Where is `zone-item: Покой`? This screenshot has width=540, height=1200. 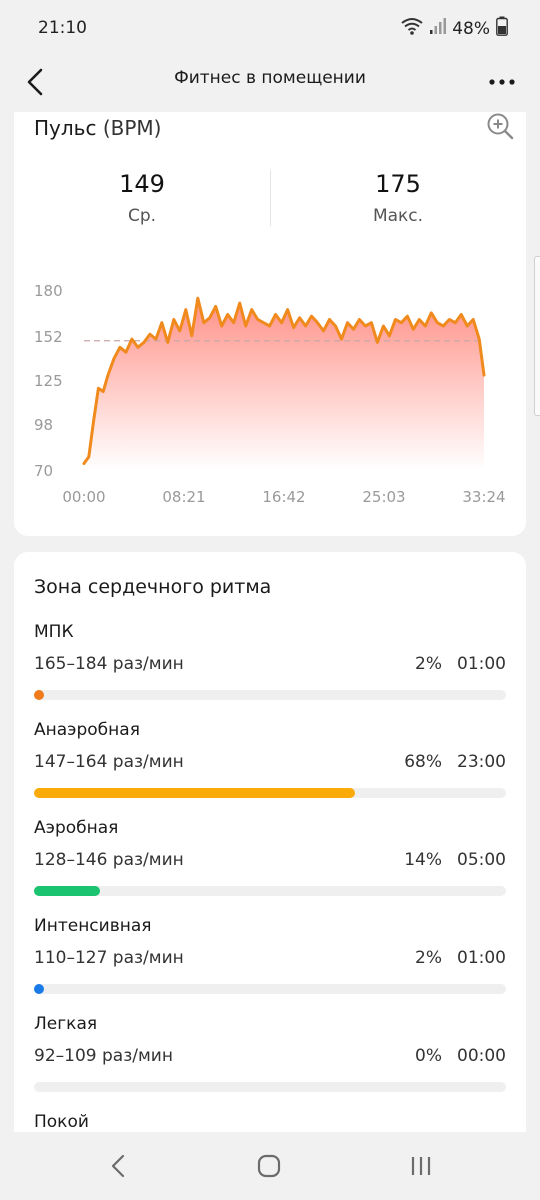 zone-item: Покой is located at coordinates (270, 1122).